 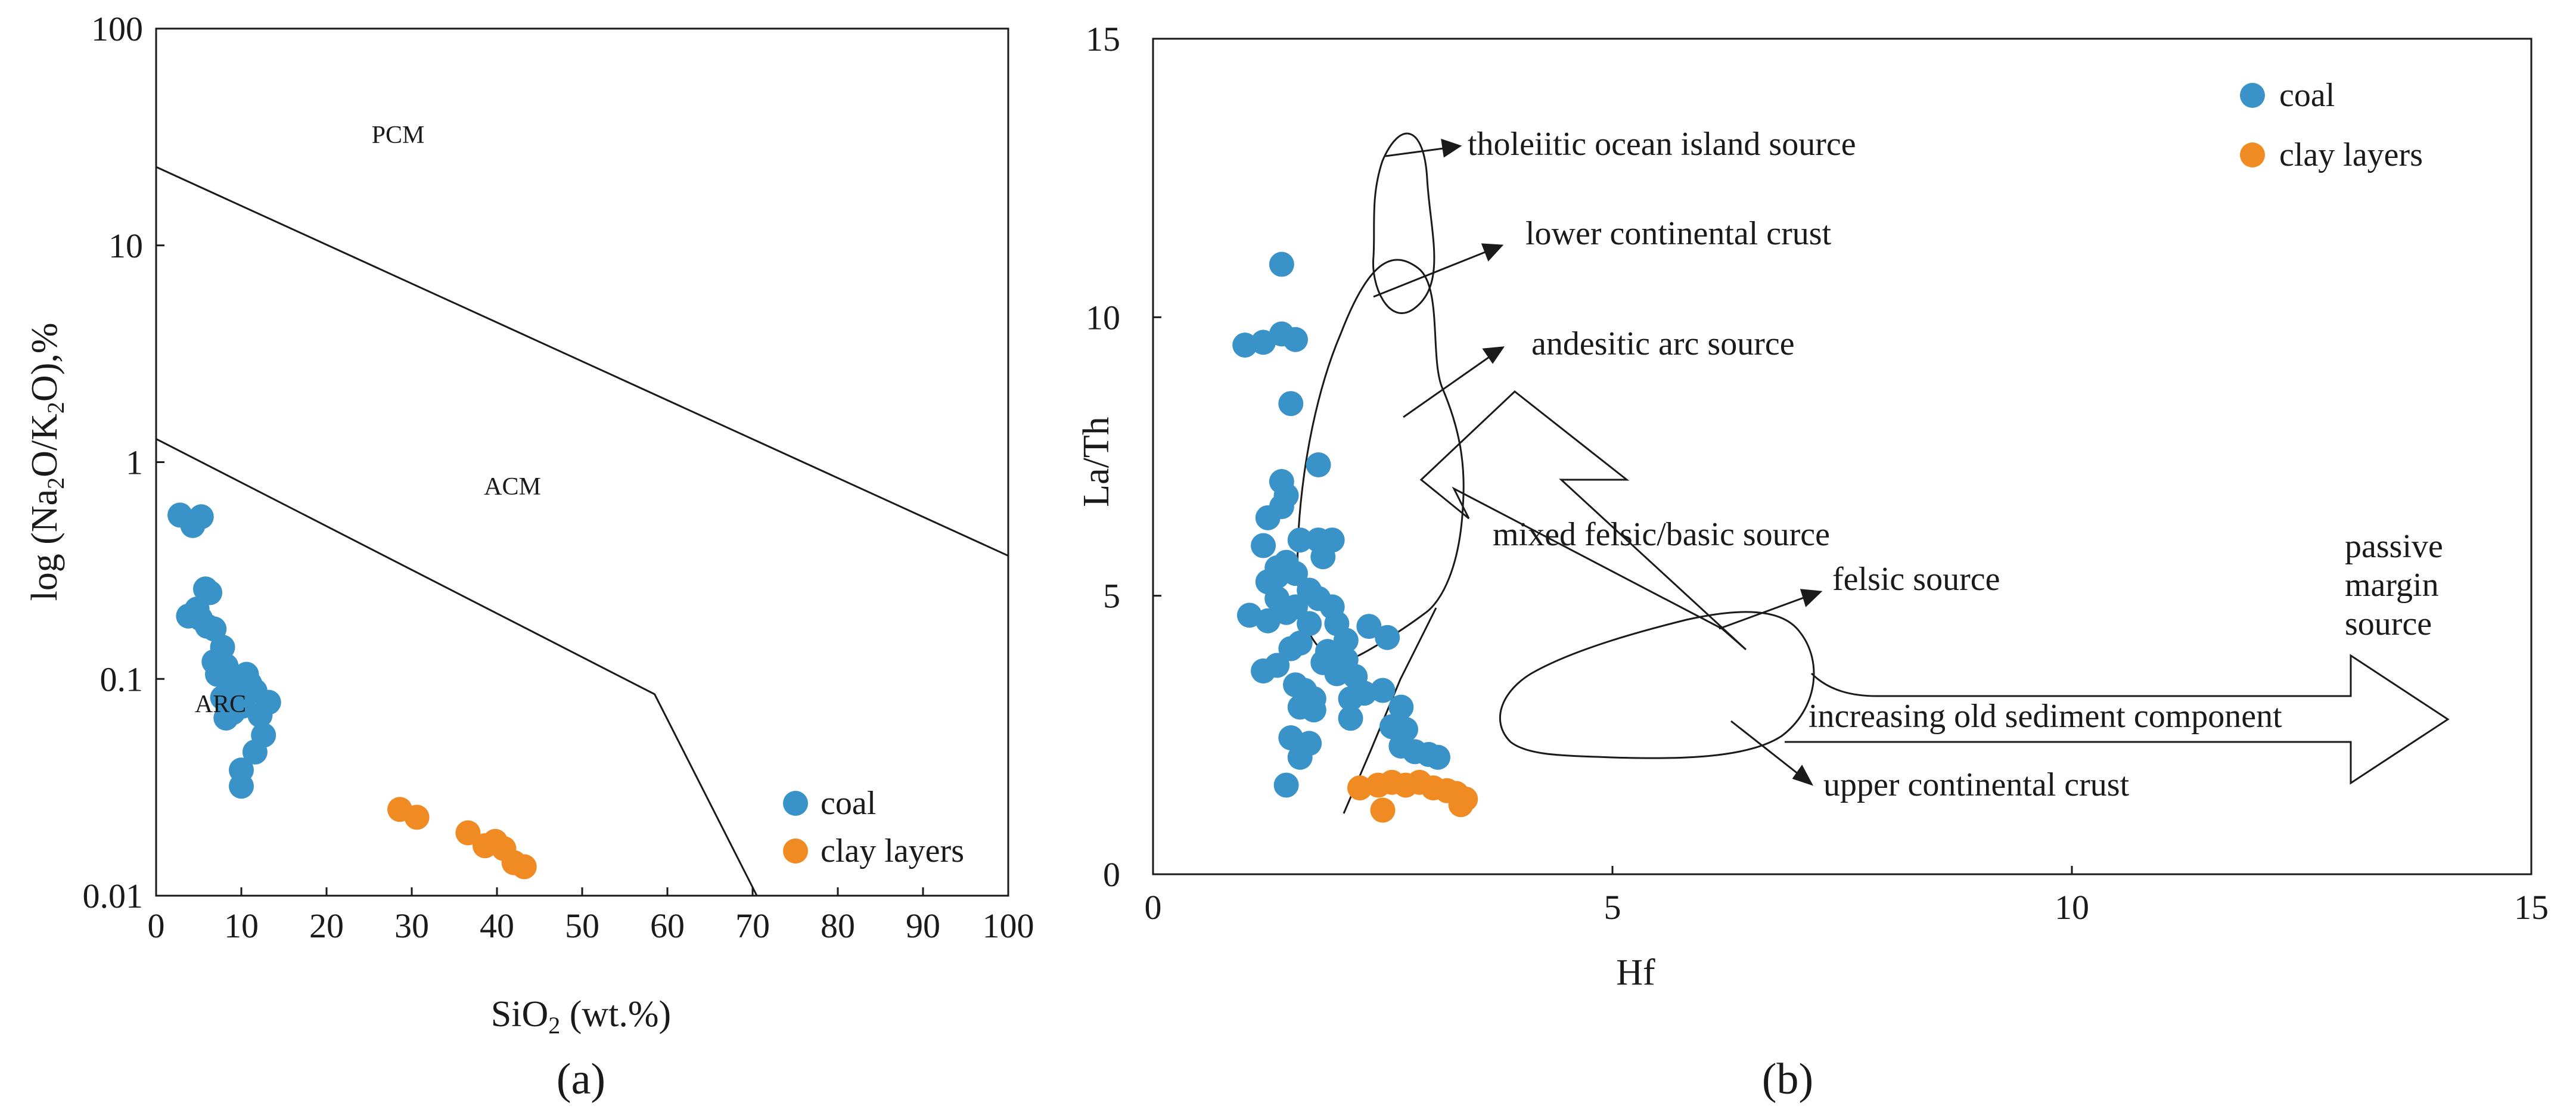 I want to click on legend-marker-coal-b, so click(x=2252, y=96).